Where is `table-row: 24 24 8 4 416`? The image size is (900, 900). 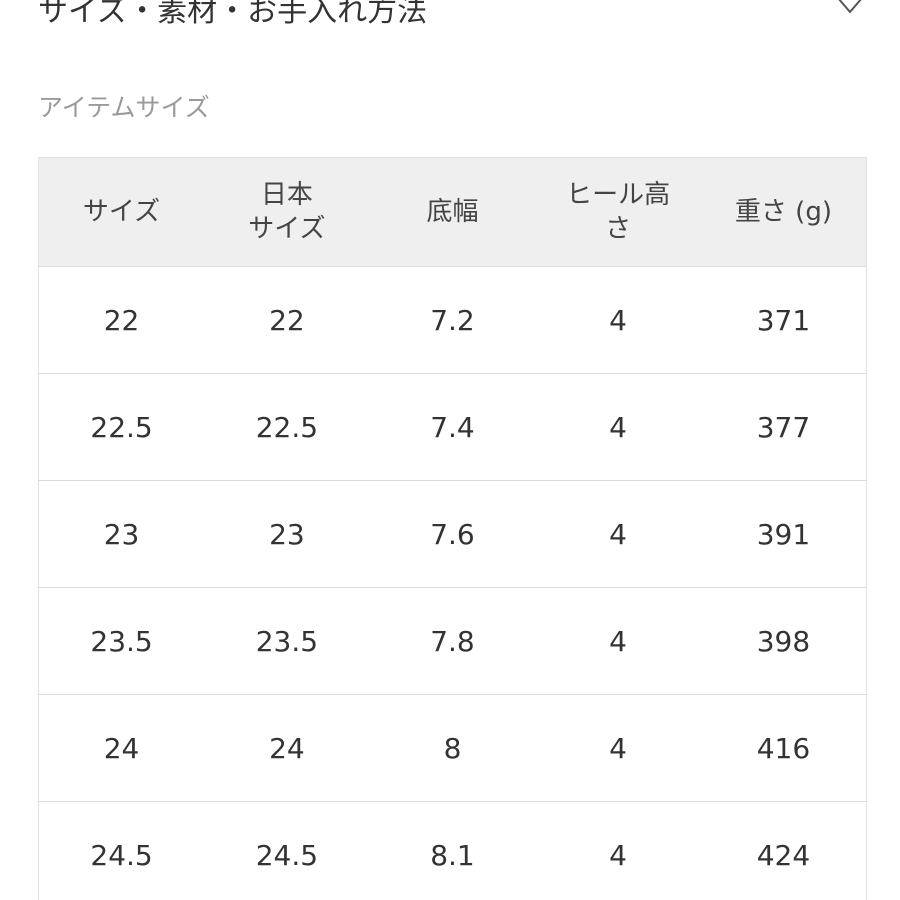
table-row: 24 24 8 4 416 is located at coordinates (452, 748).